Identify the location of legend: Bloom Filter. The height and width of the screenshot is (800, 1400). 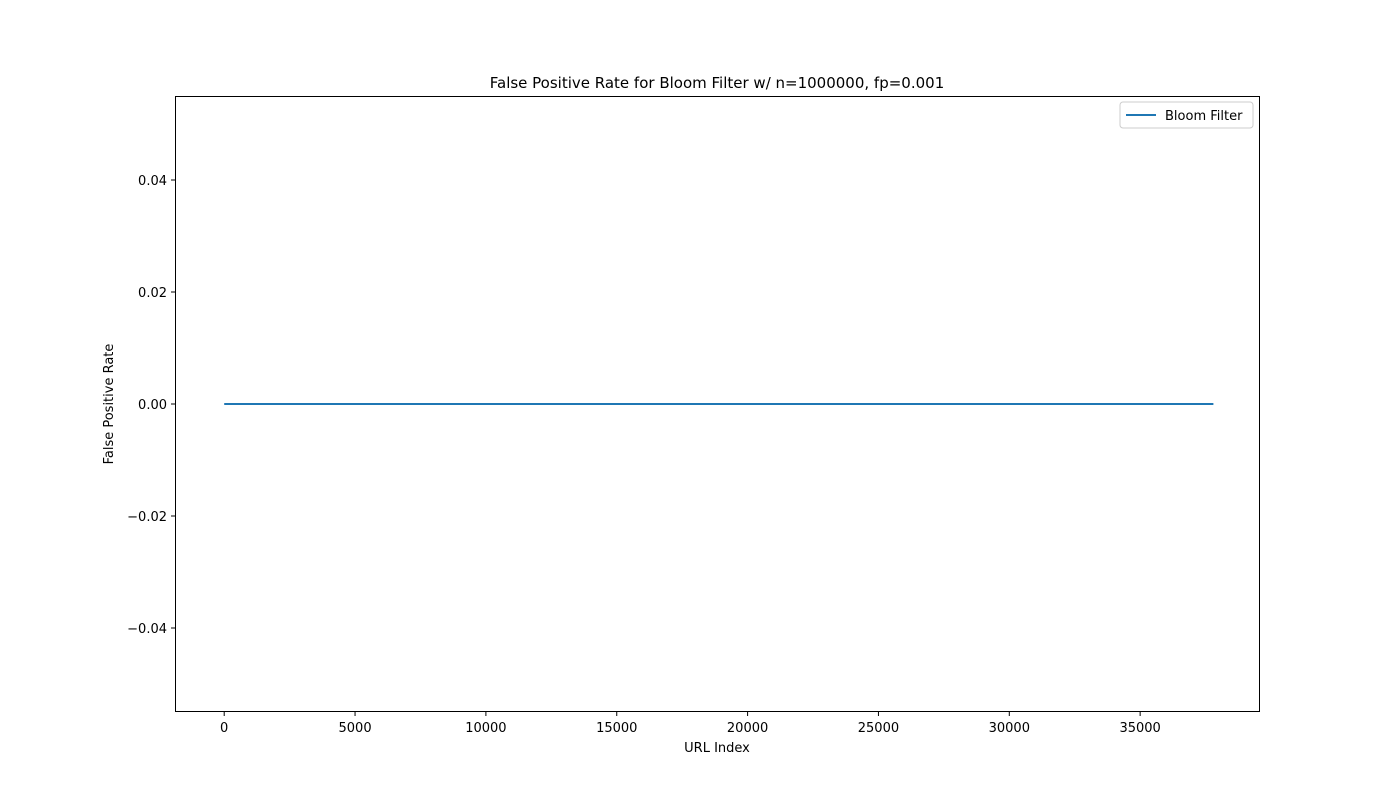
(1186, 115).